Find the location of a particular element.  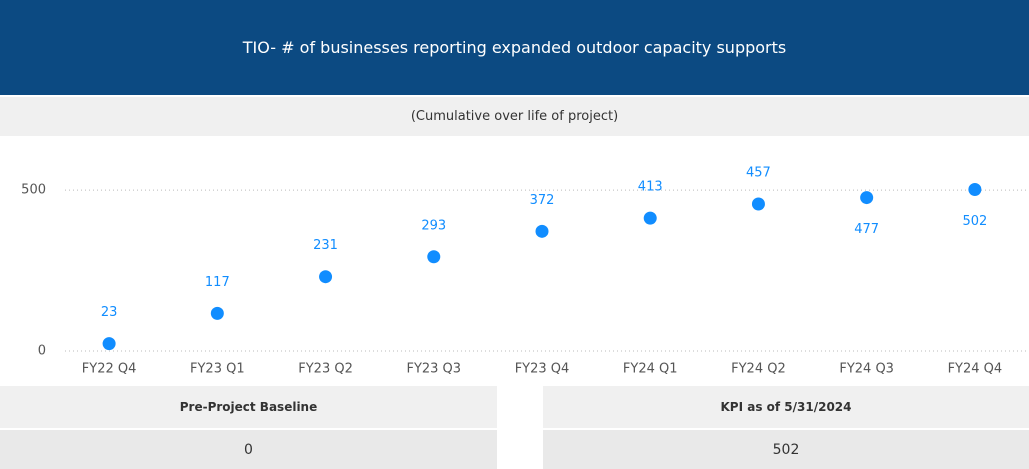

data-label: 413 is located at coordinates (650, 187).